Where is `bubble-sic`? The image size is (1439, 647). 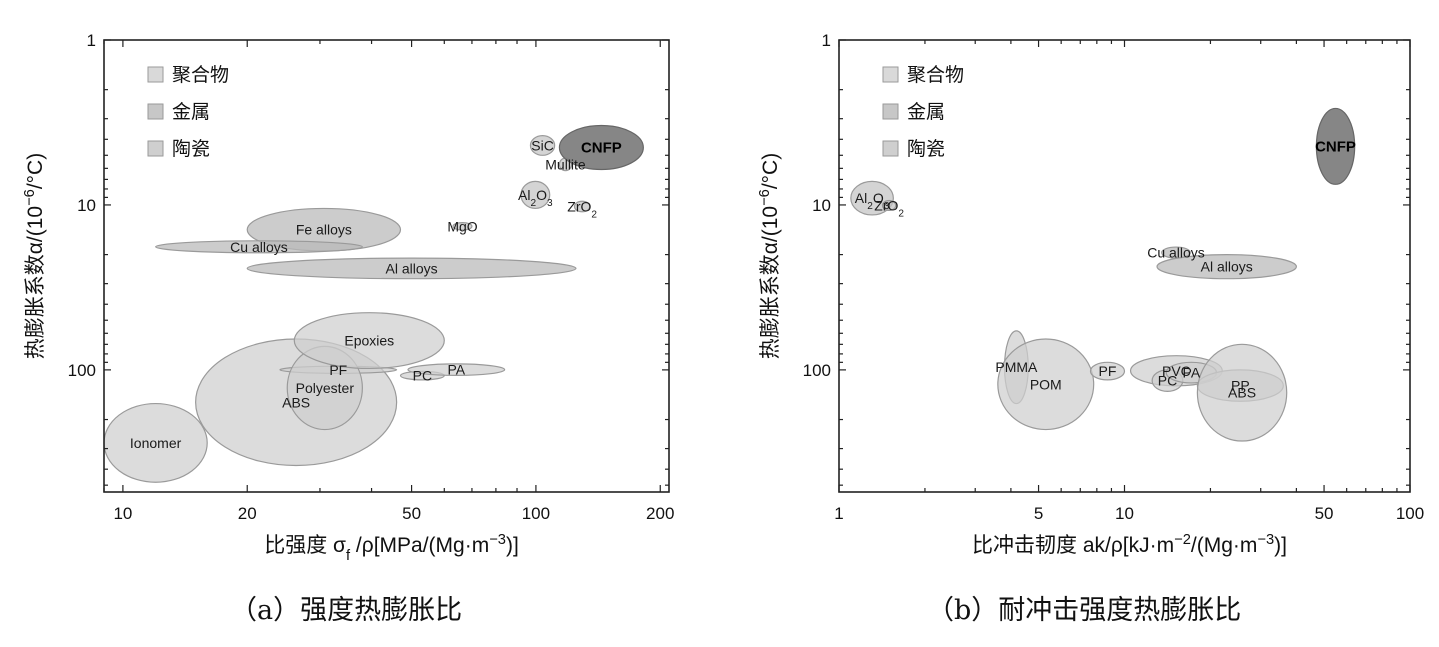
bubble-sic is located at coordinates (542, 145).